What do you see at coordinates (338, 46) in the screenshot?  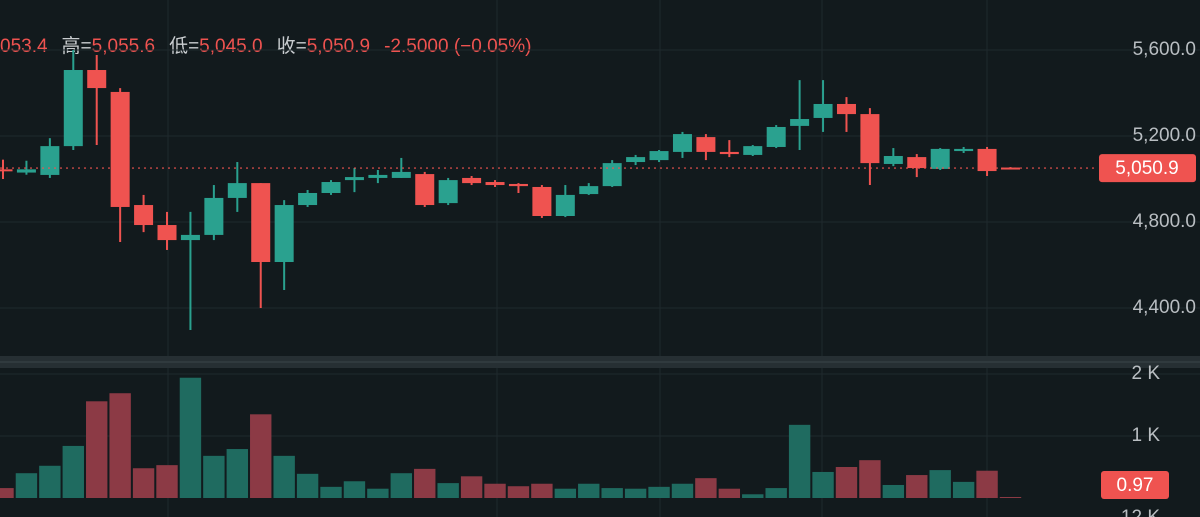 I see `header-text: 5,050.9` at bounding box center [338, 46].